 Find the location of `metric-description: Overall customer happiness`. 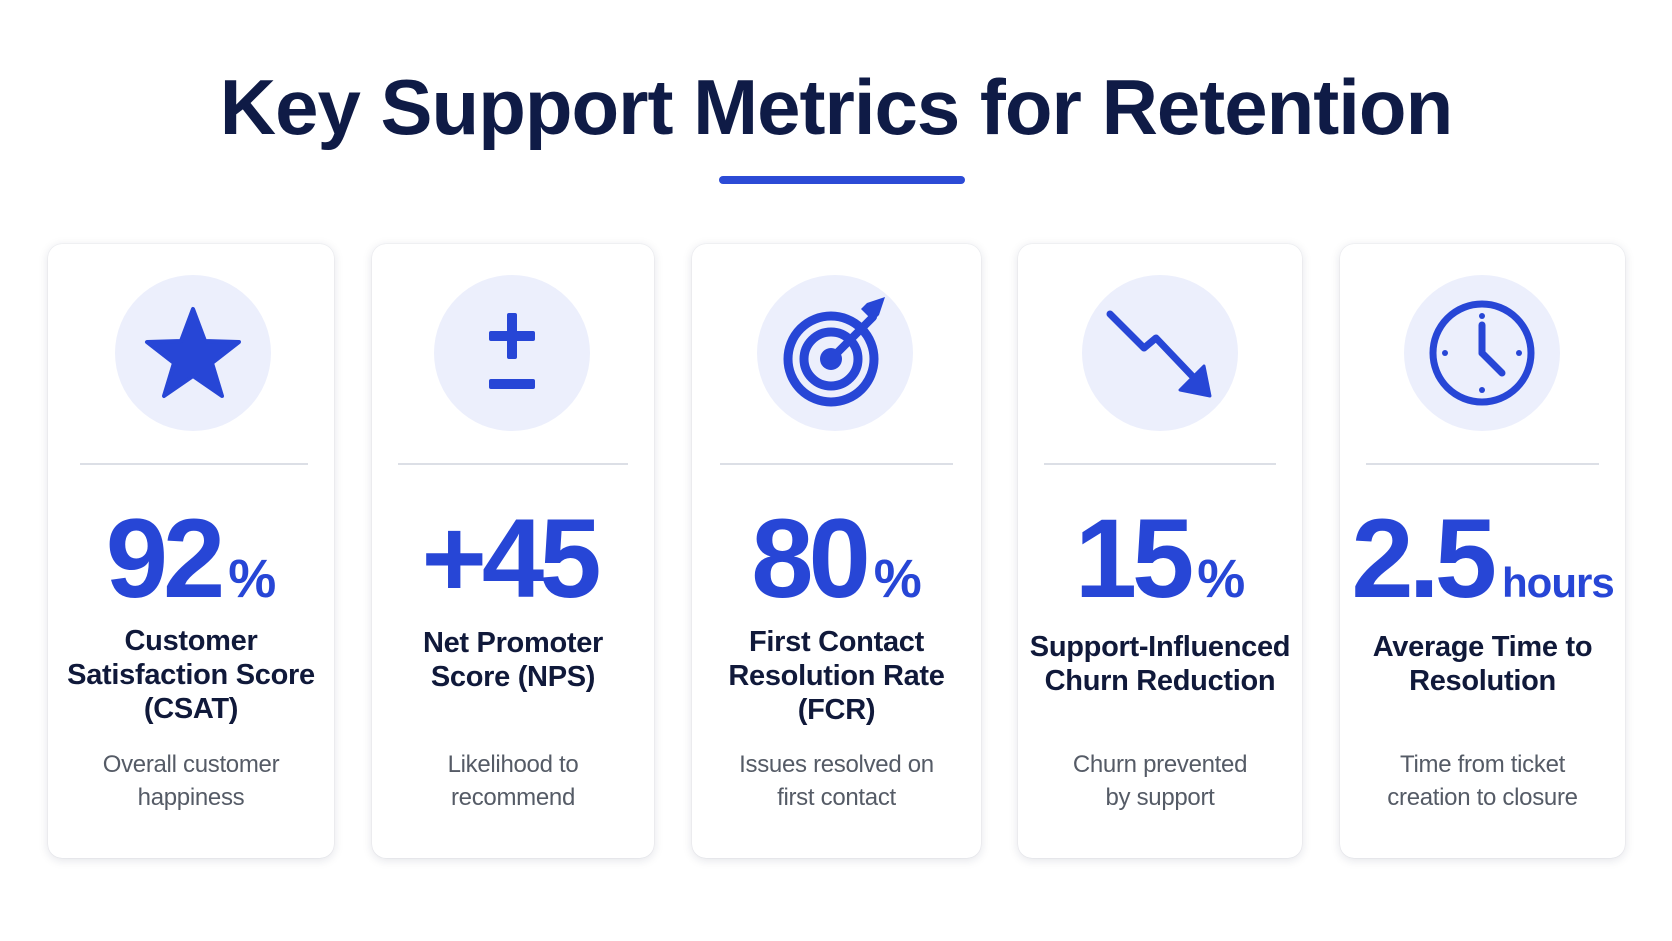

metric-description: Overall customer happiness is located at coordinates (191, 781).